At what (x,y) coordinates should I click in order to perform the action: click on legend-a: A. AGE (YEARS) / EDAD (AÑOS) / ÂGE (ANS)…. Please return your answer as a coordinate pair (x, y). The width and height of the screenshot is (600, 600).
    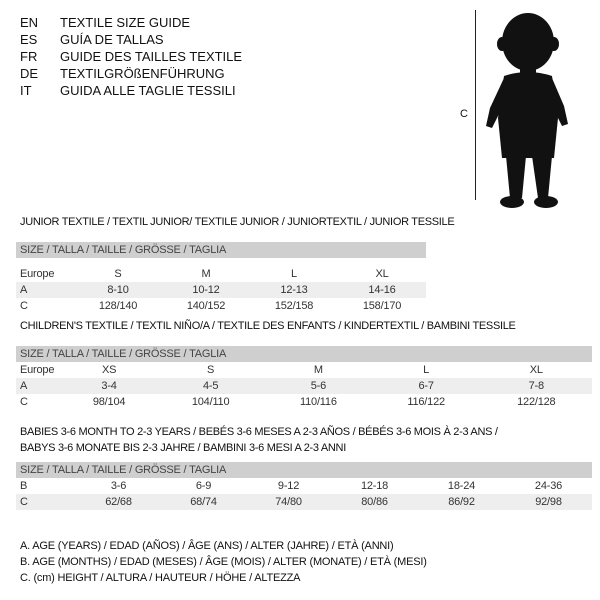
    Looking at the image, I should click on (207, 546).